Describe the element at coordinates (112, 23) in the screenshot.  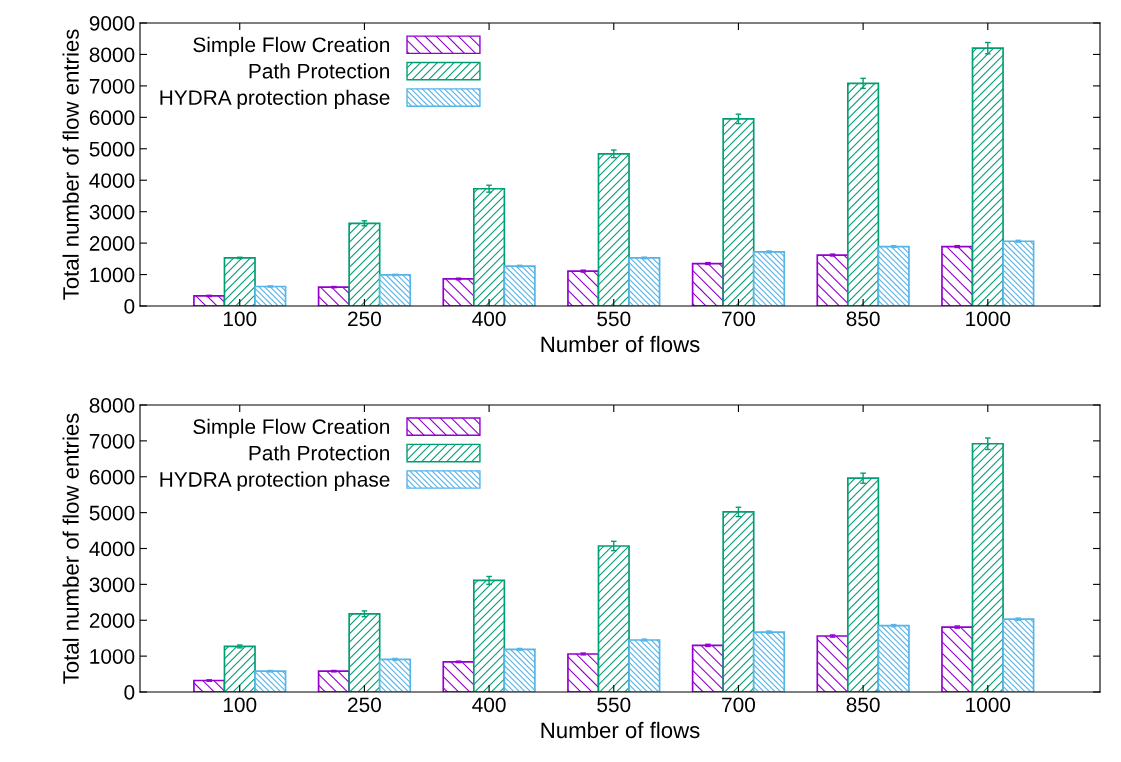
I see `y-tick-label: 9000` at that location.